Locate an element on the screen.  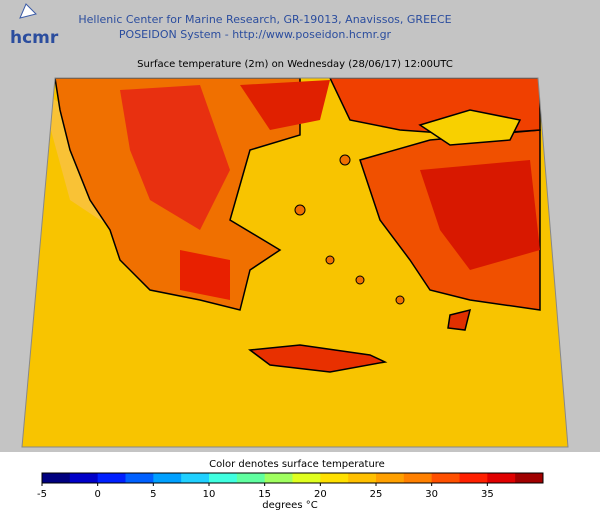
colorbar-unit: degrees °C is located at coordinates (289, 505).